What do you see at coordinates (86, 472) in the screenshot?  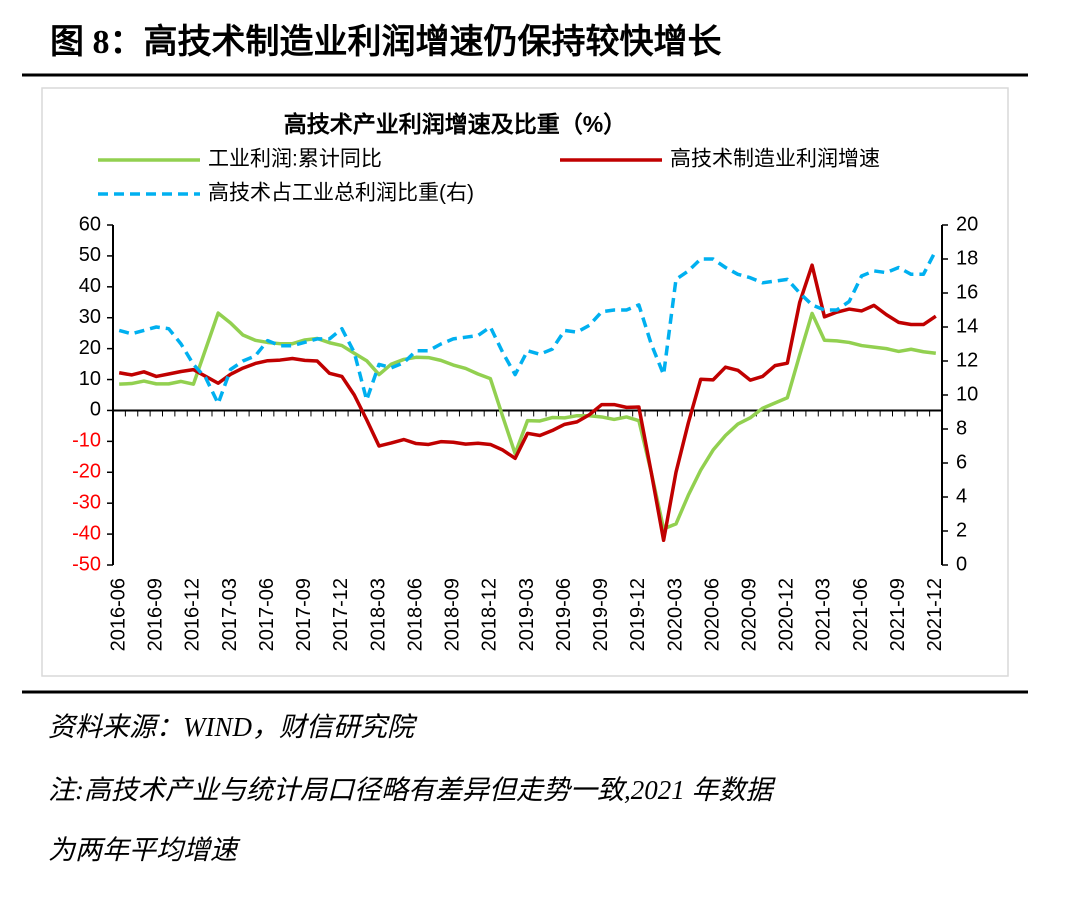 I see `y-tick-label: -20` at bounding box center [86, 472].